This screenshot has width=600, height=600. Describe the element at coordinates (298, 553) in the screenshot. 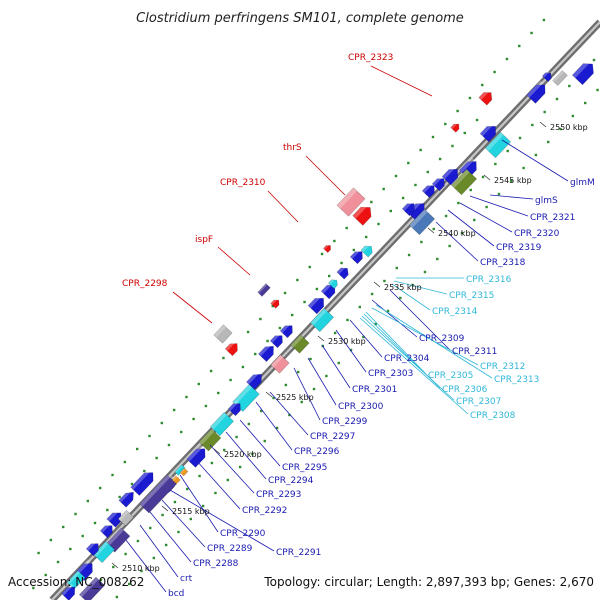

I see `gene-label: CPR_2291` at that location.